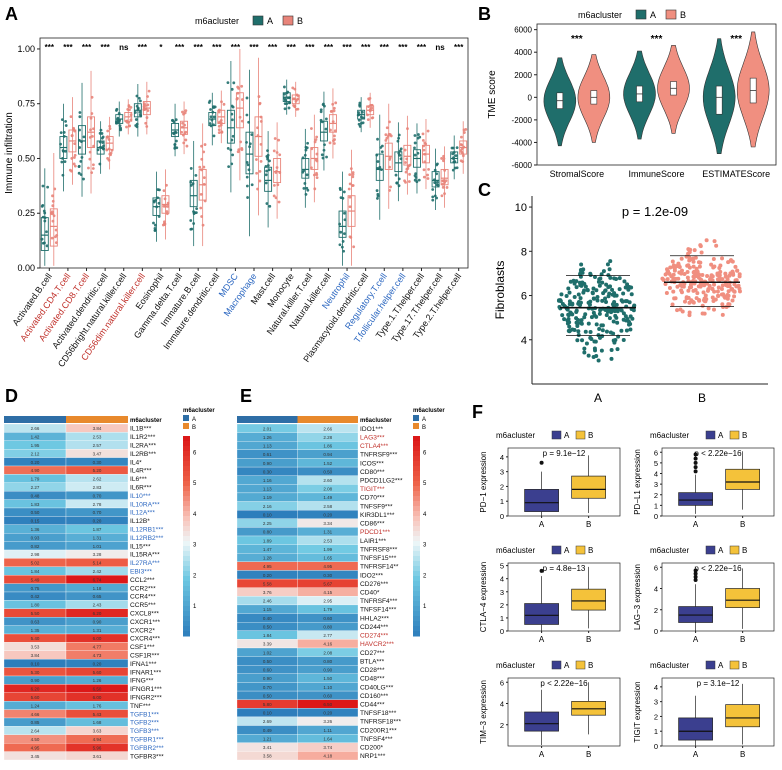  Describe the element at coordinates (656, 731) in the screenshot. I see `panel-f-ytick-label: 1` at that location.